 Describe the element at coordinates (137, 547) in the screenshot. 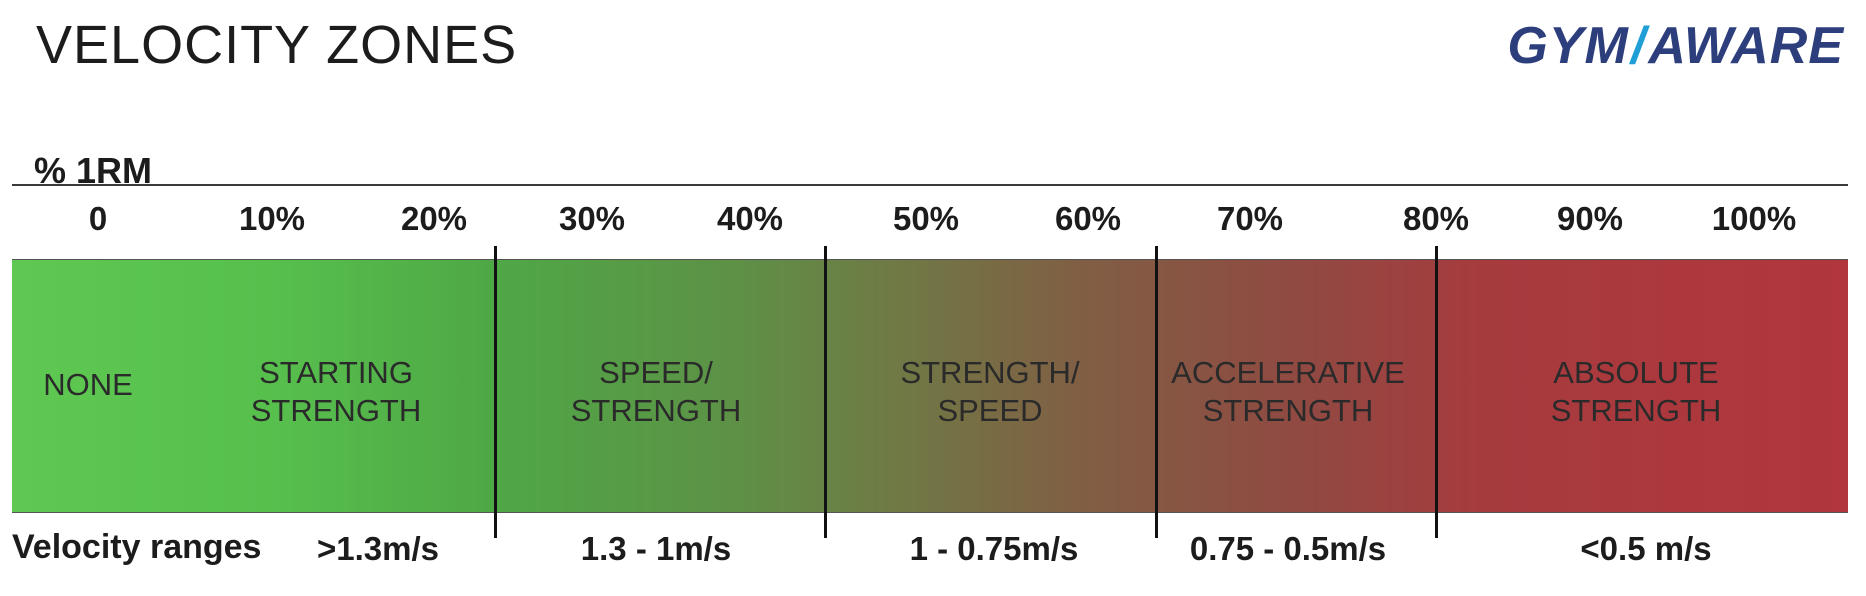

I see `velocity-ranges-label: Velocity ranges` at that location.